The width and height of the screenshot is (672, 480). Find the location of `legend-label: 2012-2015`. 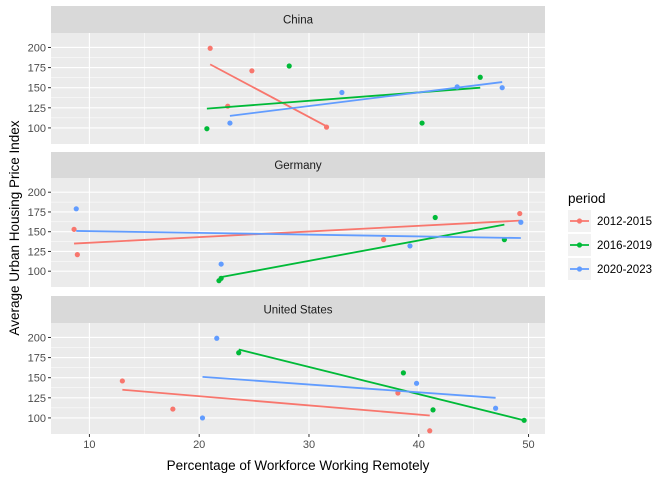

legend-label: 2012-2015 is located at coordinates (624, 222).